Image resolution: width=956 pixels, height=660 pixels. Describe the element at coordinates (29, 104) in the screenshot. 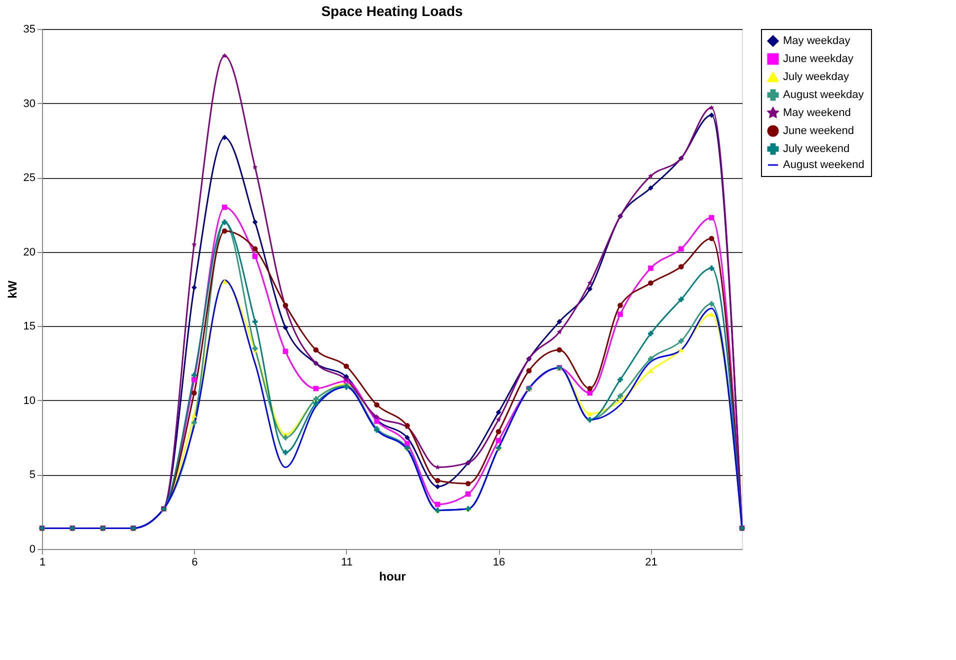

I see `y-tick-label: 30` at that location.